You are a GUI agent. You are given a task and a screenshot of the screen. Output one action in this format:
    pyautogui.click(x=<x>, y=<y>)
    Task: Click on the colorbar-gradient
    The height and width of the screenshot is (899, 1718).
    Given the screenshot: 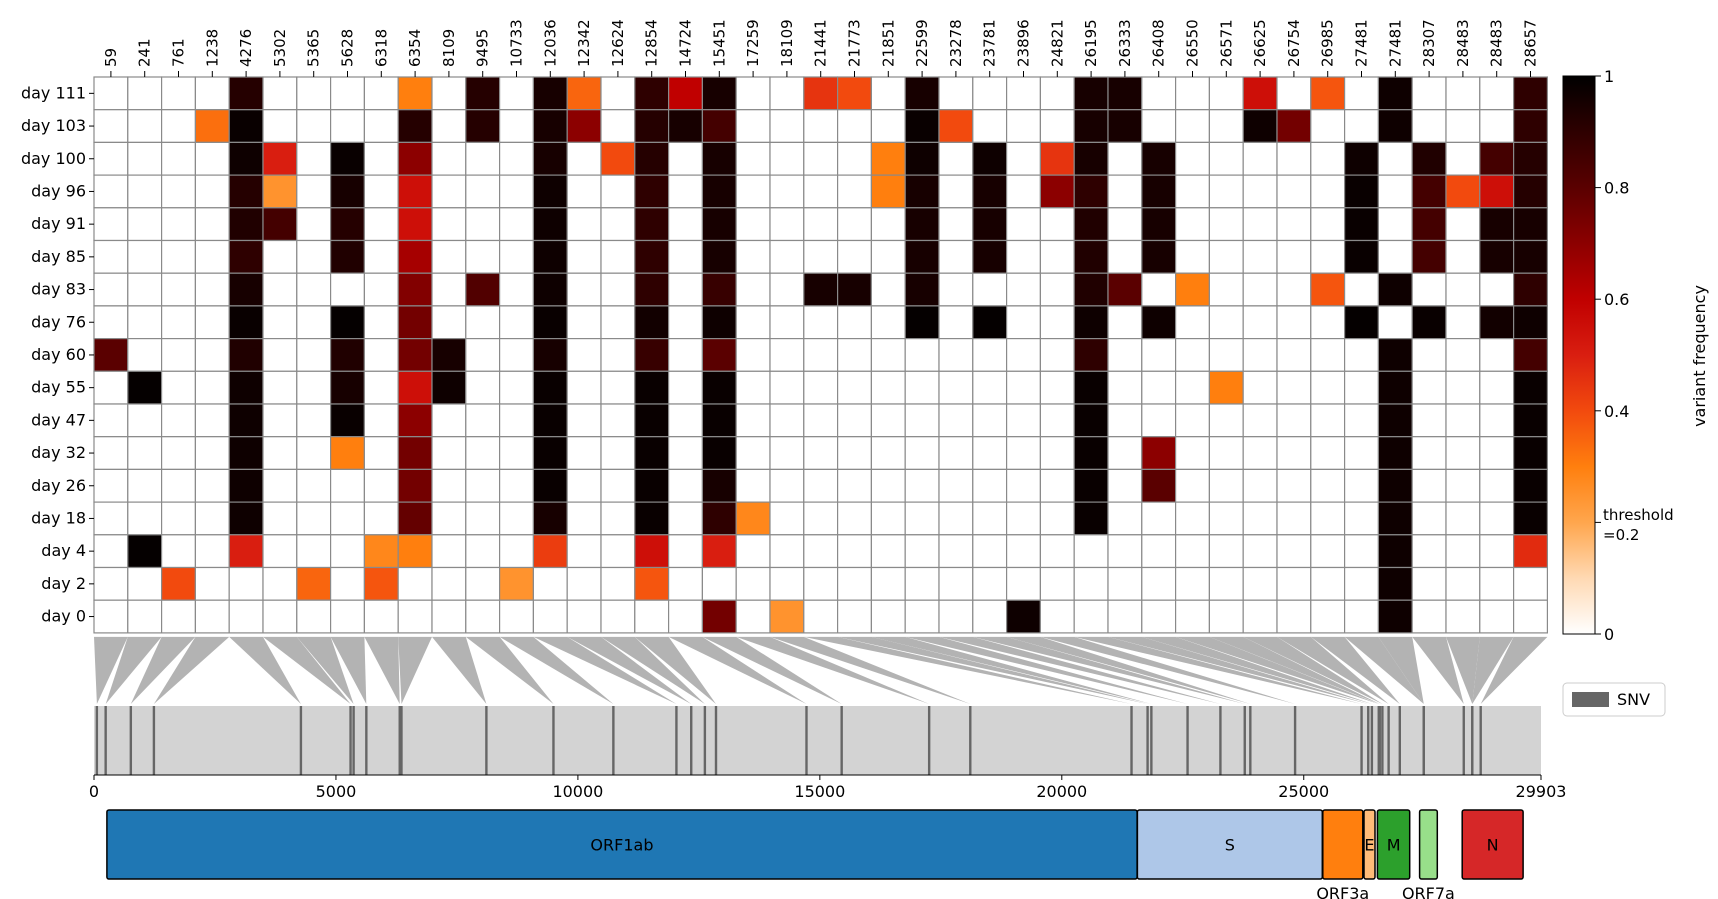 What is the action you would take?
    pyautogui.click(x=1579, y=355)
    